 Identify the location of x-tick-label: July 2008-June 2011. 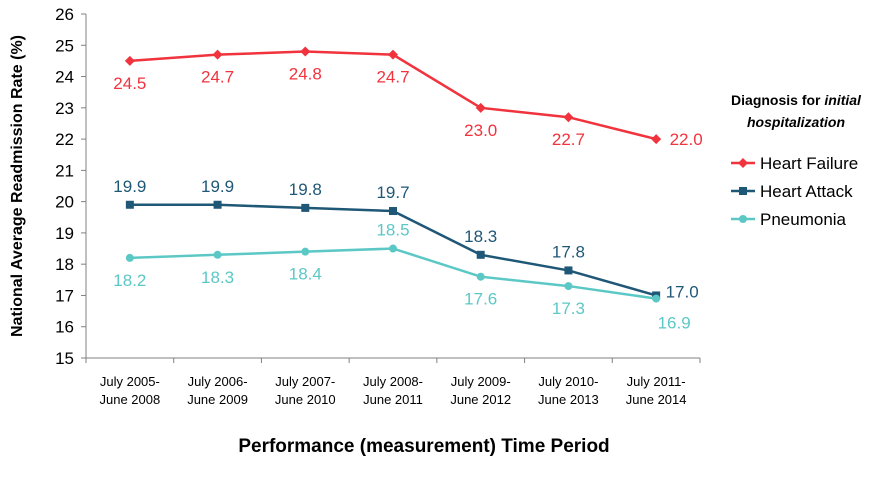
(393, 390).